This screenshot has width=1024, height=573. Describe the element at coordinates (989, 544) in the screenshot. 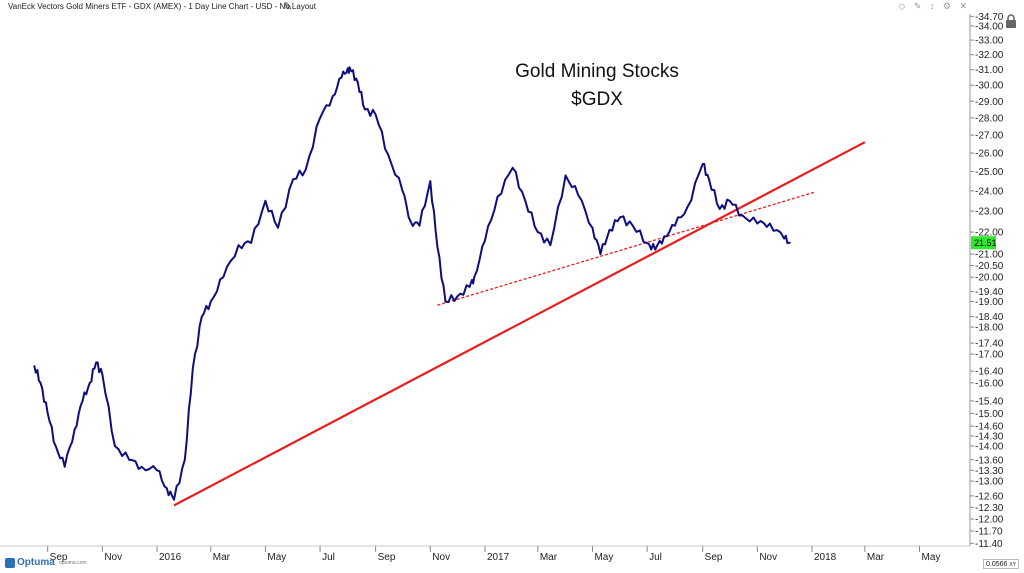

I see `y-tick-label: -11.40` at that location.